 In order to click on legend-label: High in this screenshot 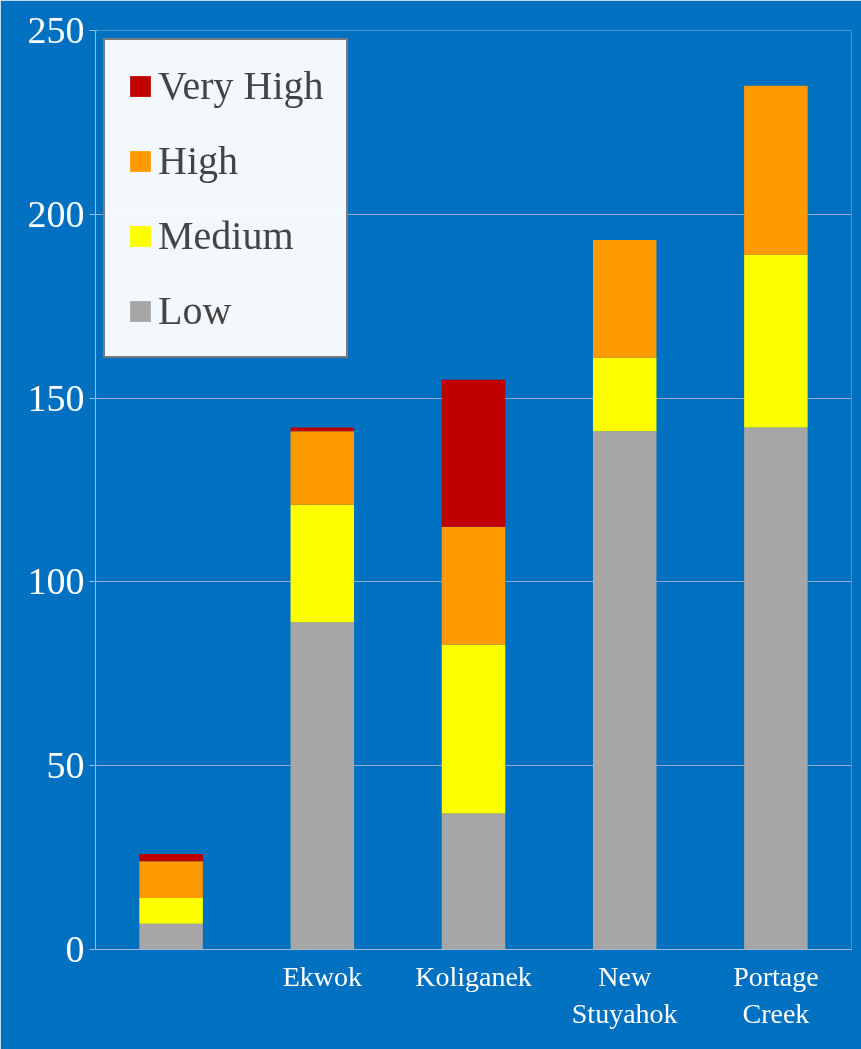, I will do `click(198, 160)`.